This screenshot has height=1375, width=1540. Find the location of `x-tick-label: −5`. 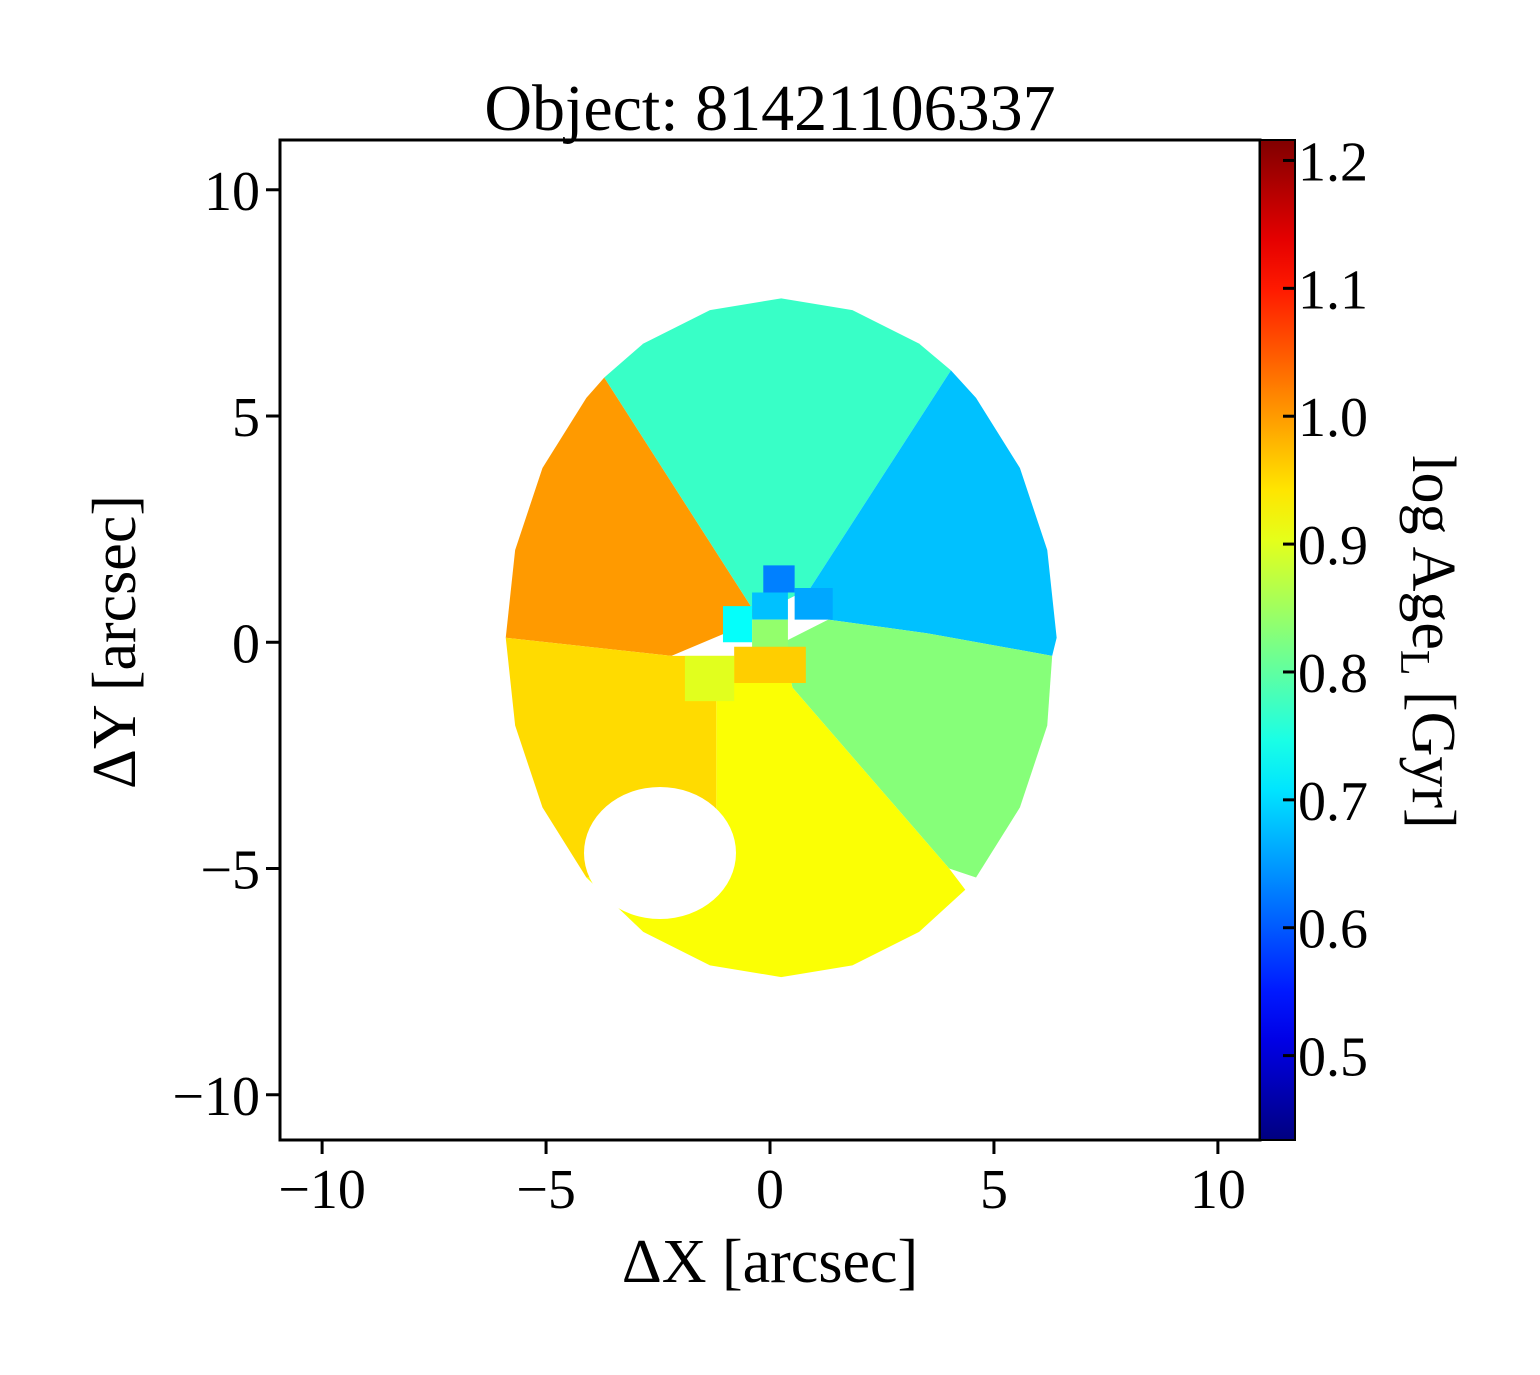

x-tick-label: −5 is located at coordinates (546, 1190).